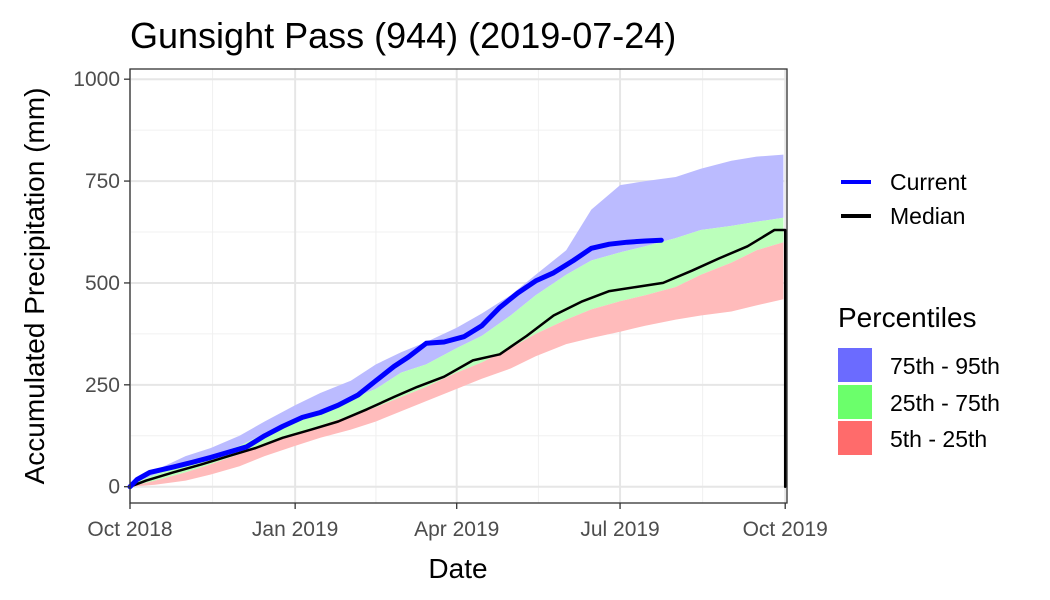 This screenshot has width=1050, height=600. I want to click on legend-lines: Current Median, so click(904, 199).